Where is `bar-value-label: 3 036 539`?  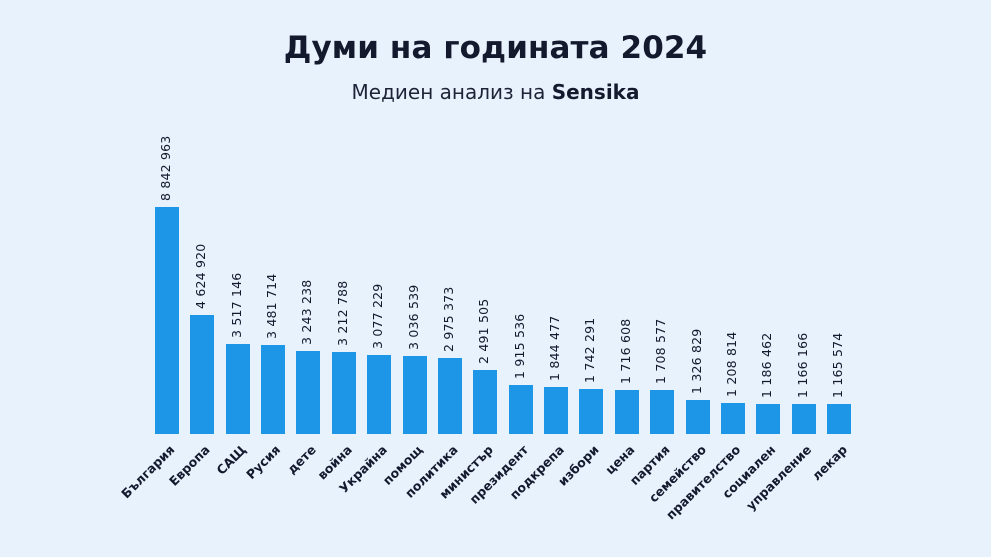
bar-value-label: 3 036 539 is located at coordinates (413, 317).